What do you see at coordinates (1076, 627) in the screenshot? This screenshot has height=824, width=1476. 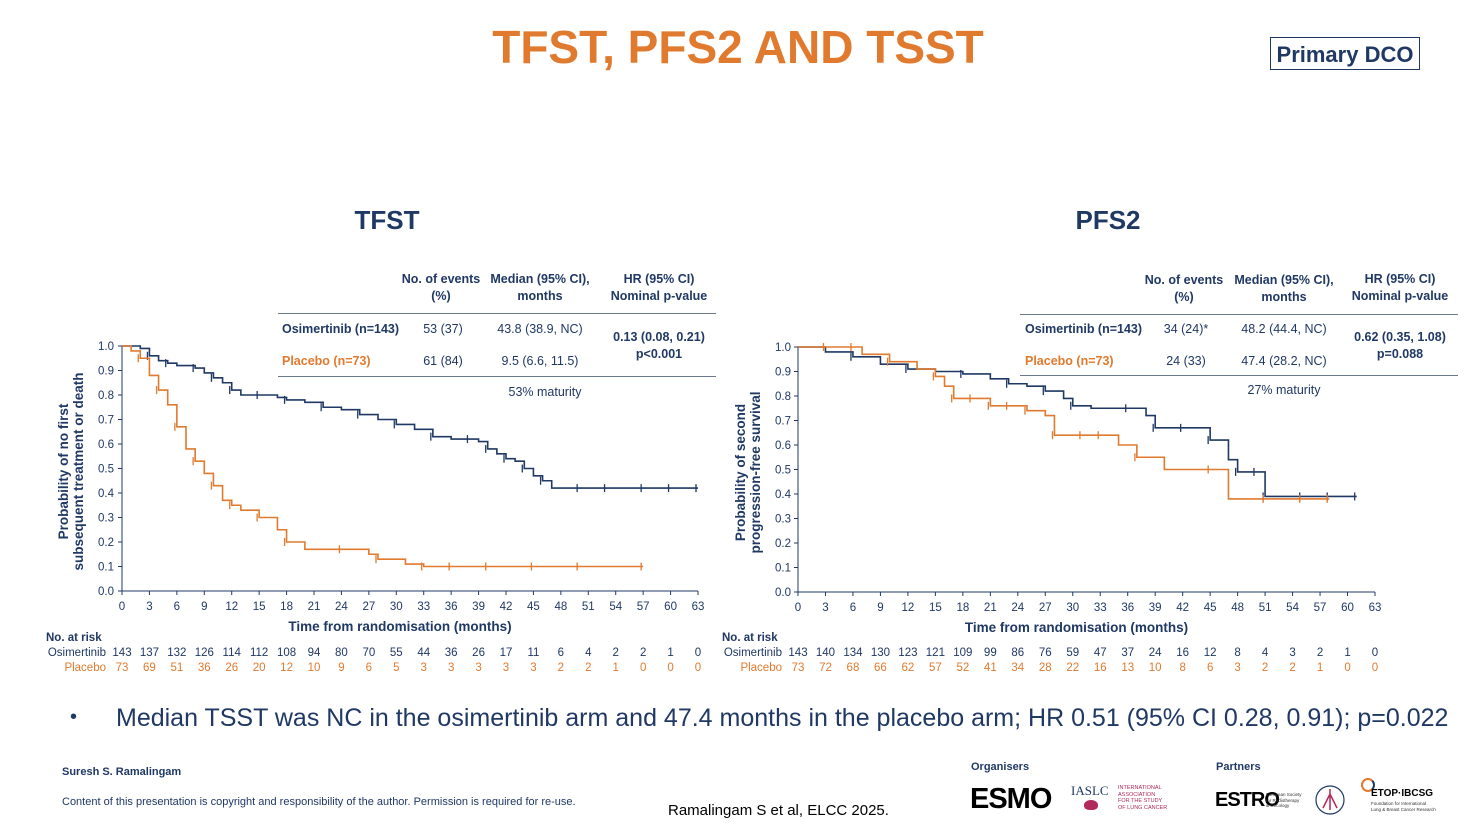 I see `pfs2-x-axis-label: Time from randomisation (months)` at bounding box center [1076, 627].